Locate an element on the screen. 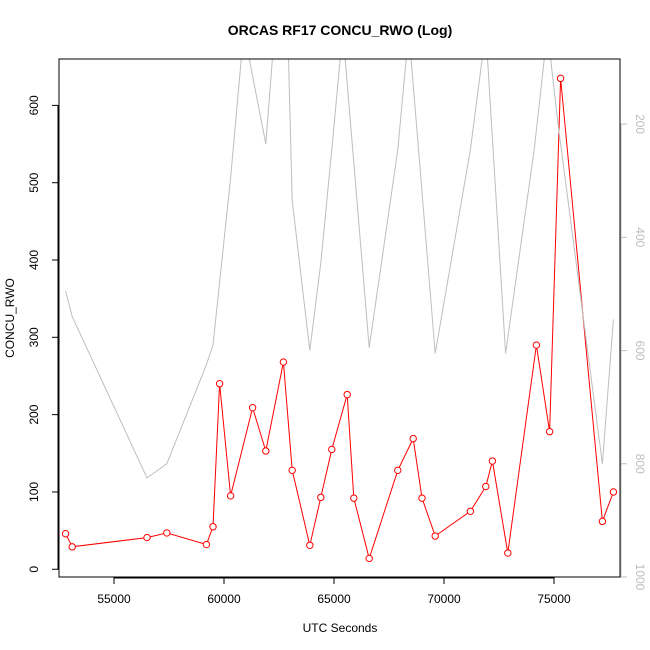 This screenshot has height=650, width=650. y-tick-label: 600 is located at coordinates (34, 105).